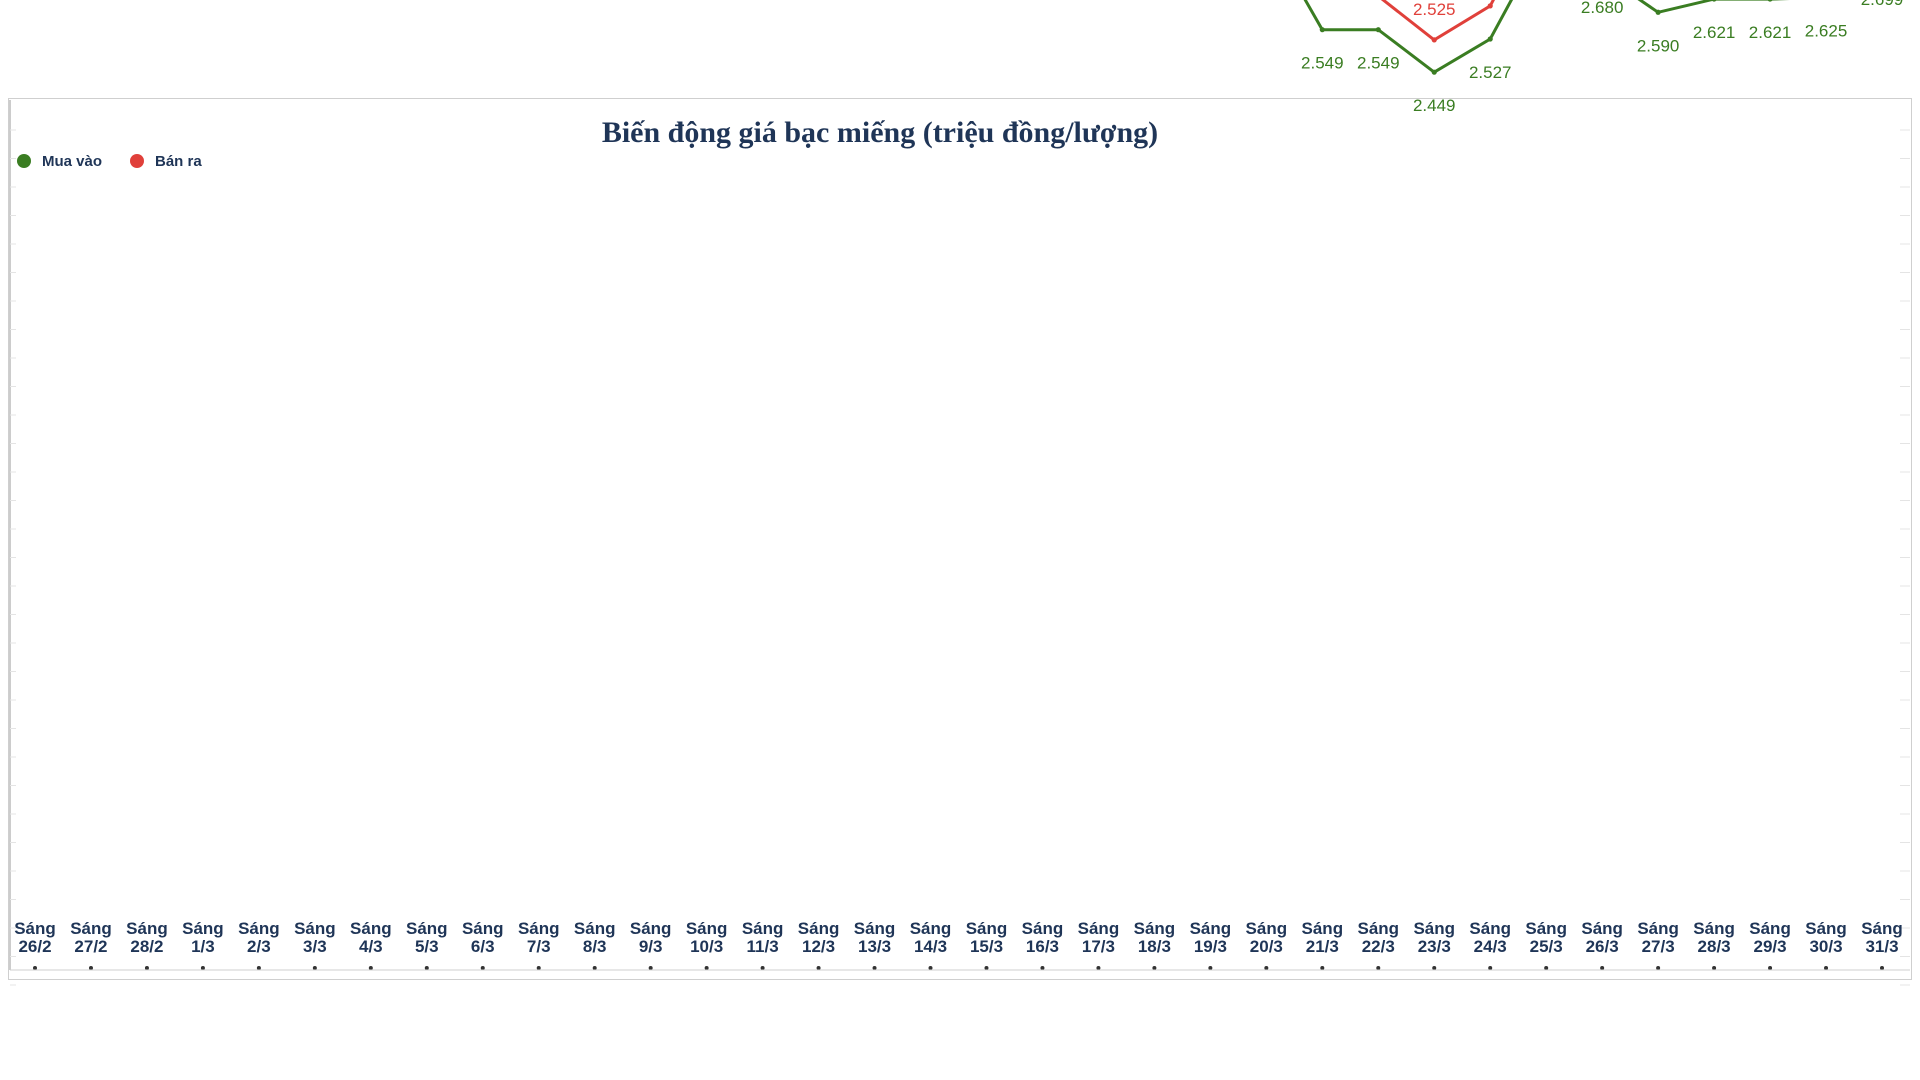  Describe the element at coordinates (371, 937) in the screenshot. I see `x-tick-label-6: Sáng 4/3` at that location.